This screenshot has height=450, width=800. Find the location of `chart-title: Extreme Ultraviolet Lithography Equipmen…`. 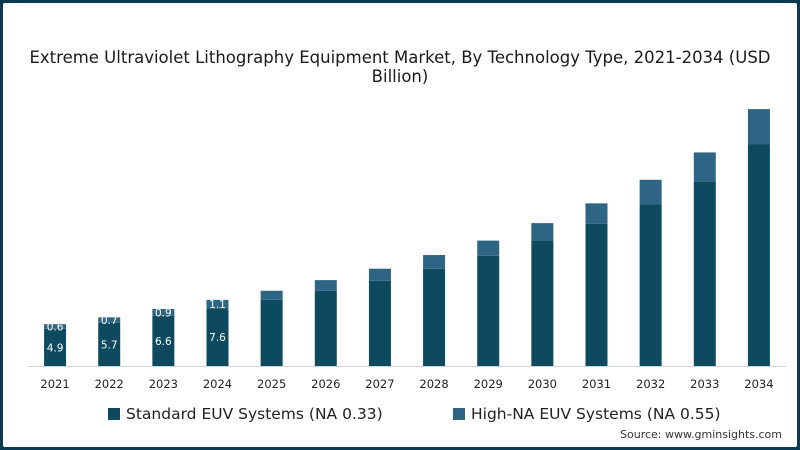

chart-title: Extreme Ultraviolet Lithography Equipmen… is located at coordinates (400, 67).